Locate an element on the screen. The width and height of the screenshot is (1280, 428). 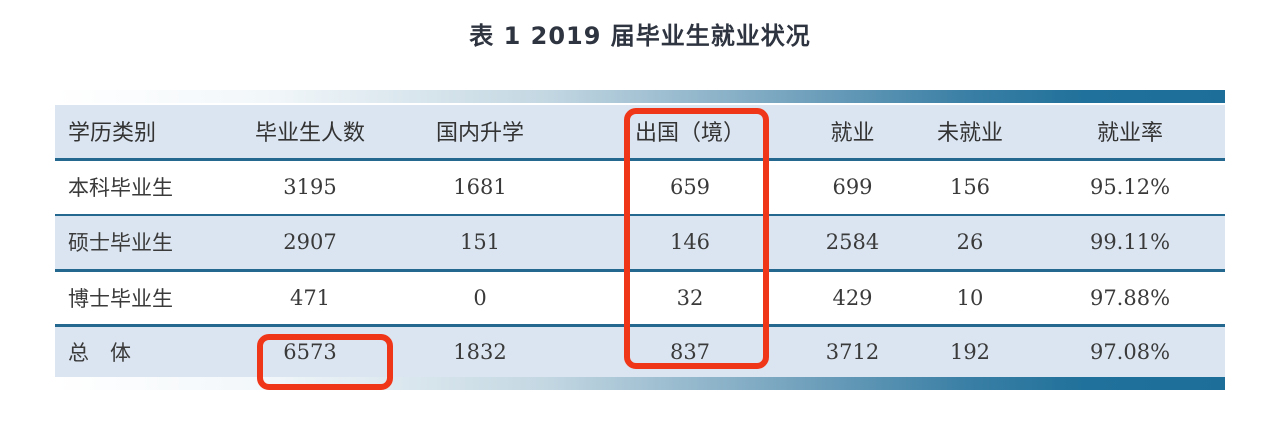
table-cell: 1832 is located at coordinates (480, 351).